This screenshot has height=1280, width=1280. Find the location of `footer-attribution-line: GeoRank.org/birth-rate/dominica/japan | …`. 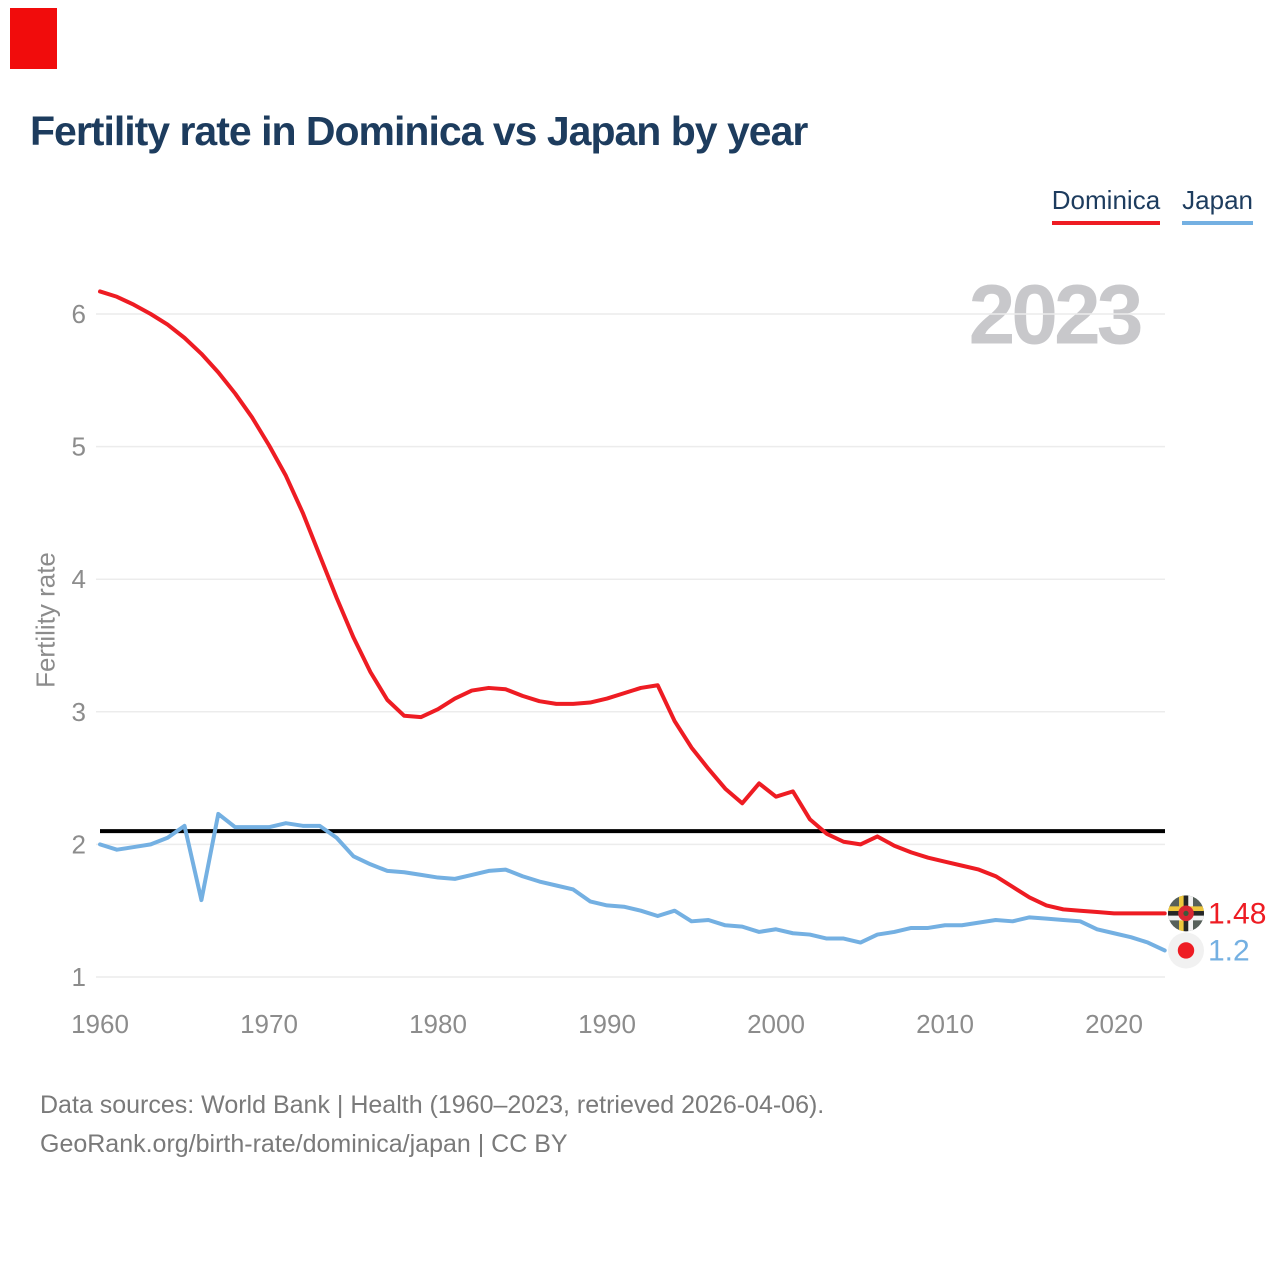

footer-attribution-line: GeoRank.org/birth-rate/dominica/japan | … is located at coordinates (304, 1144).